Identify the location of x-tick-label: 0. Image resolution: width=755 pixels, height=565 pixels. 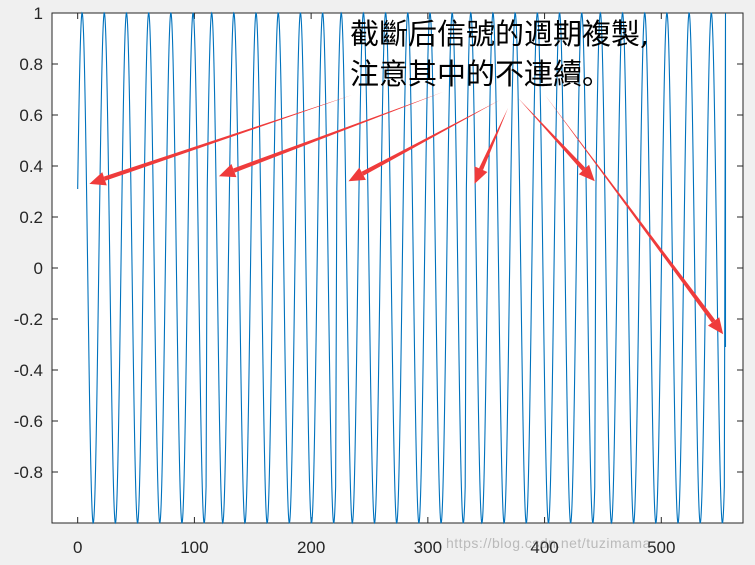
(77, 547).